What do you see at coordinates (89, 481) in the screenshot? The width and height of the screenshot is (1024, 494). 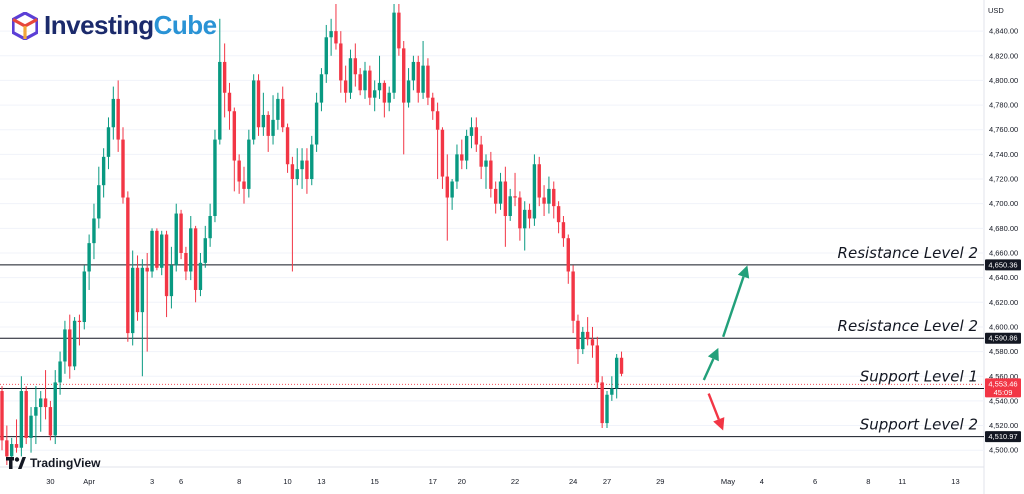 I see `x-tick-label: Apr` at bounding box center [89, 481].